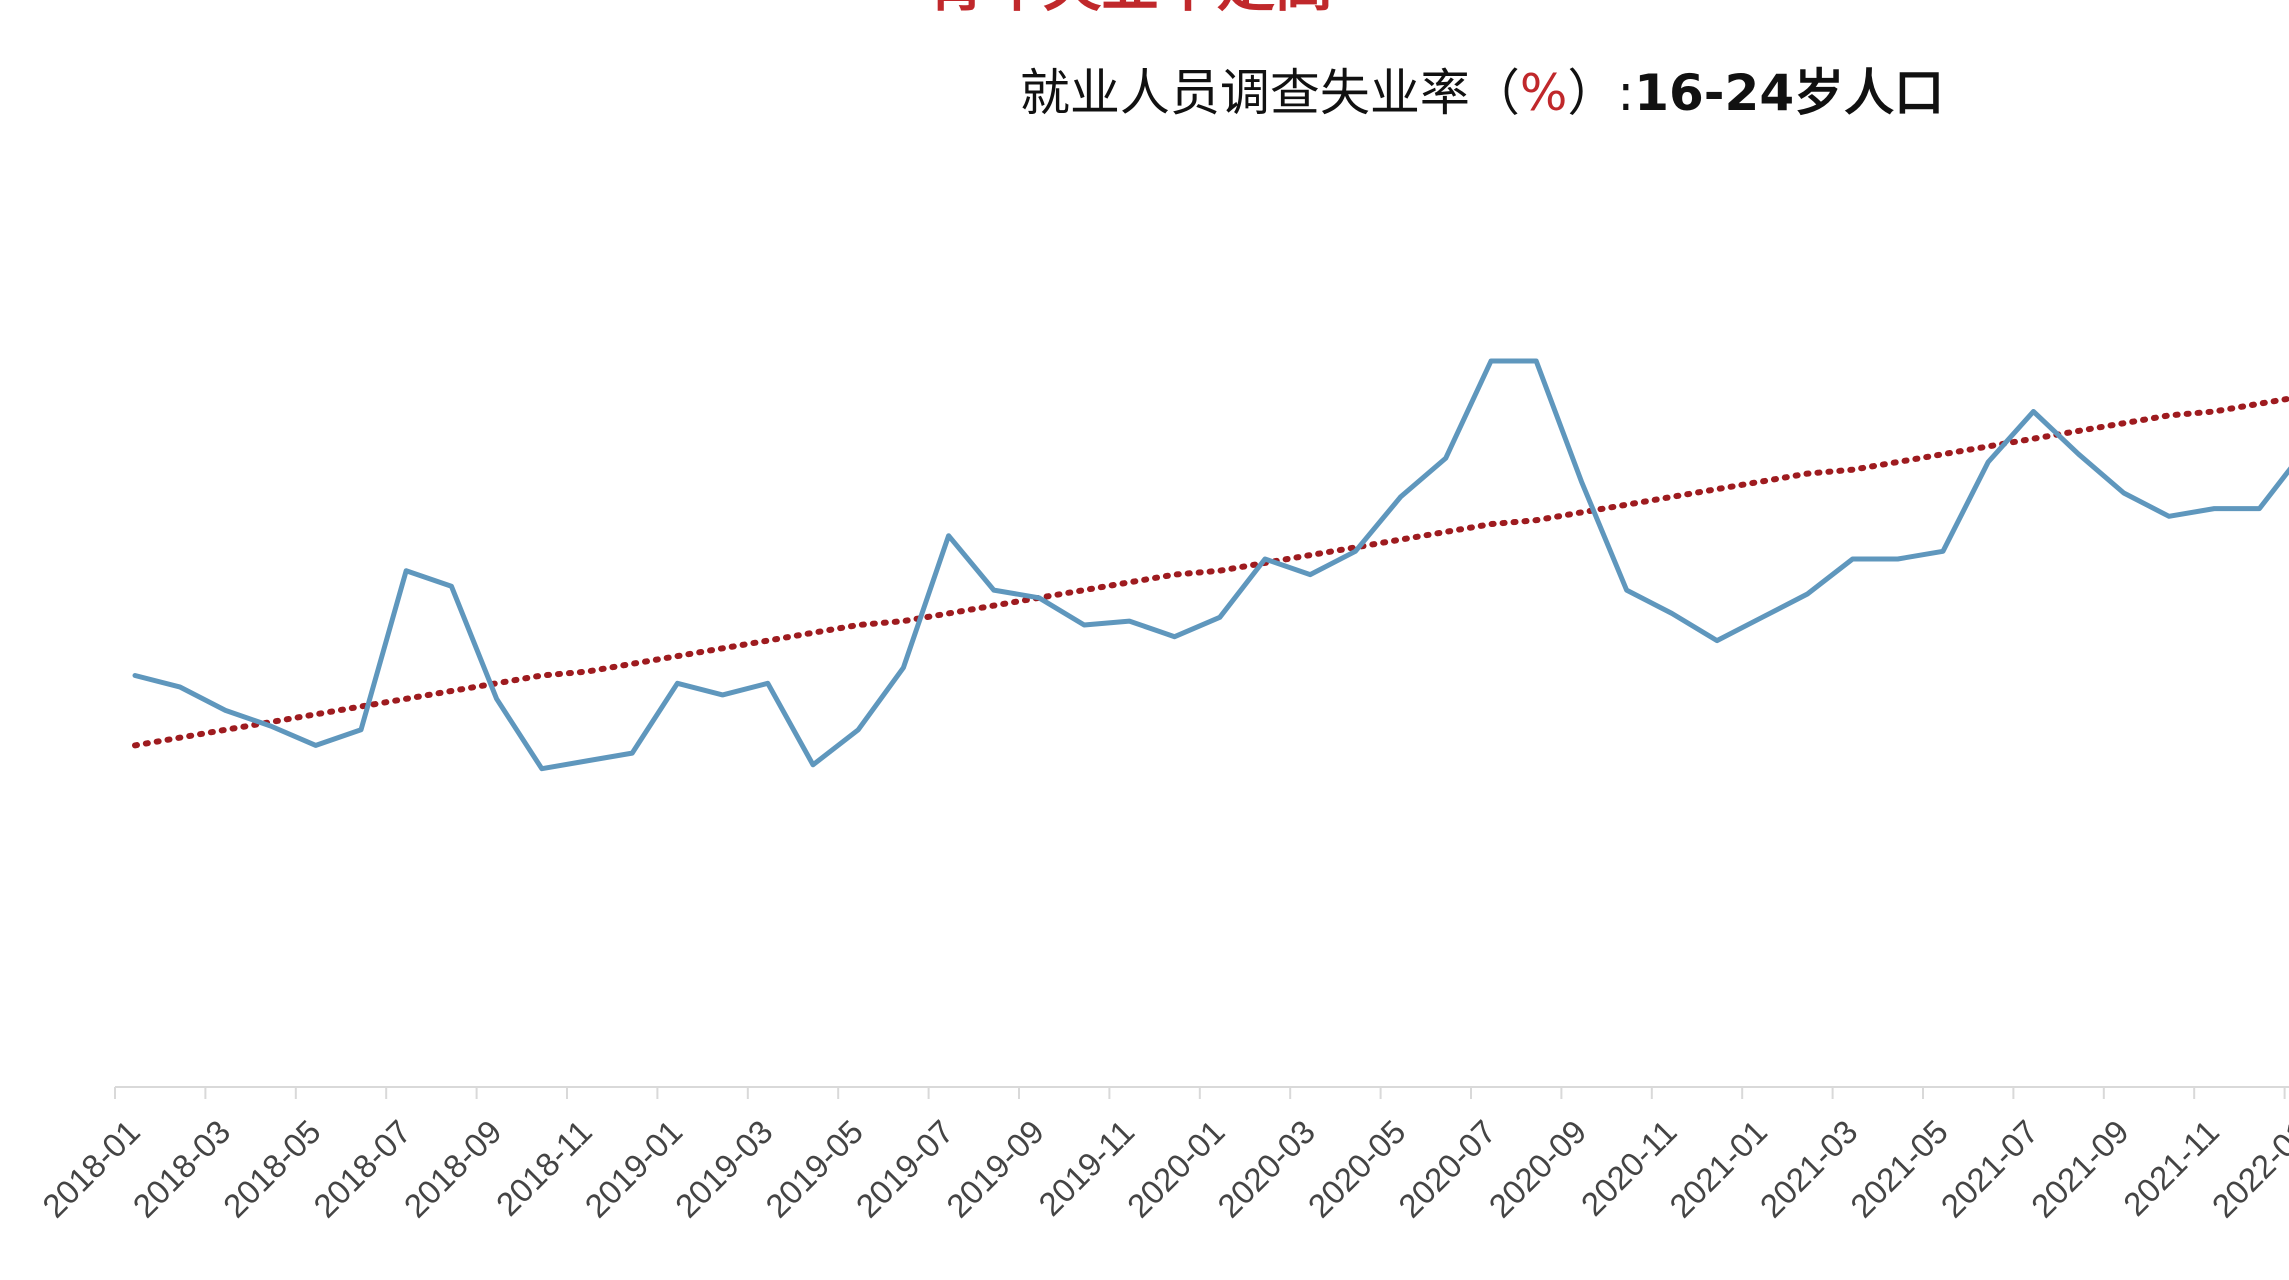 Image resolution: width=2289 pixels, height=1280 pixels. What do you see at coordinates (1809, 1169) in the screenshot?
I see `x-tick-label: 2021-03` at bounding box center [1809, 1169].